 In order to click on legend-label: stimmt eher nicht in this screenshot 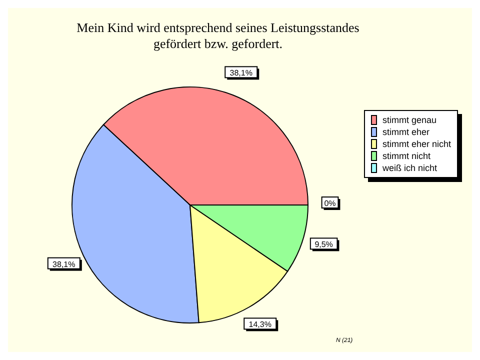, I will do `click(416, 144)`.